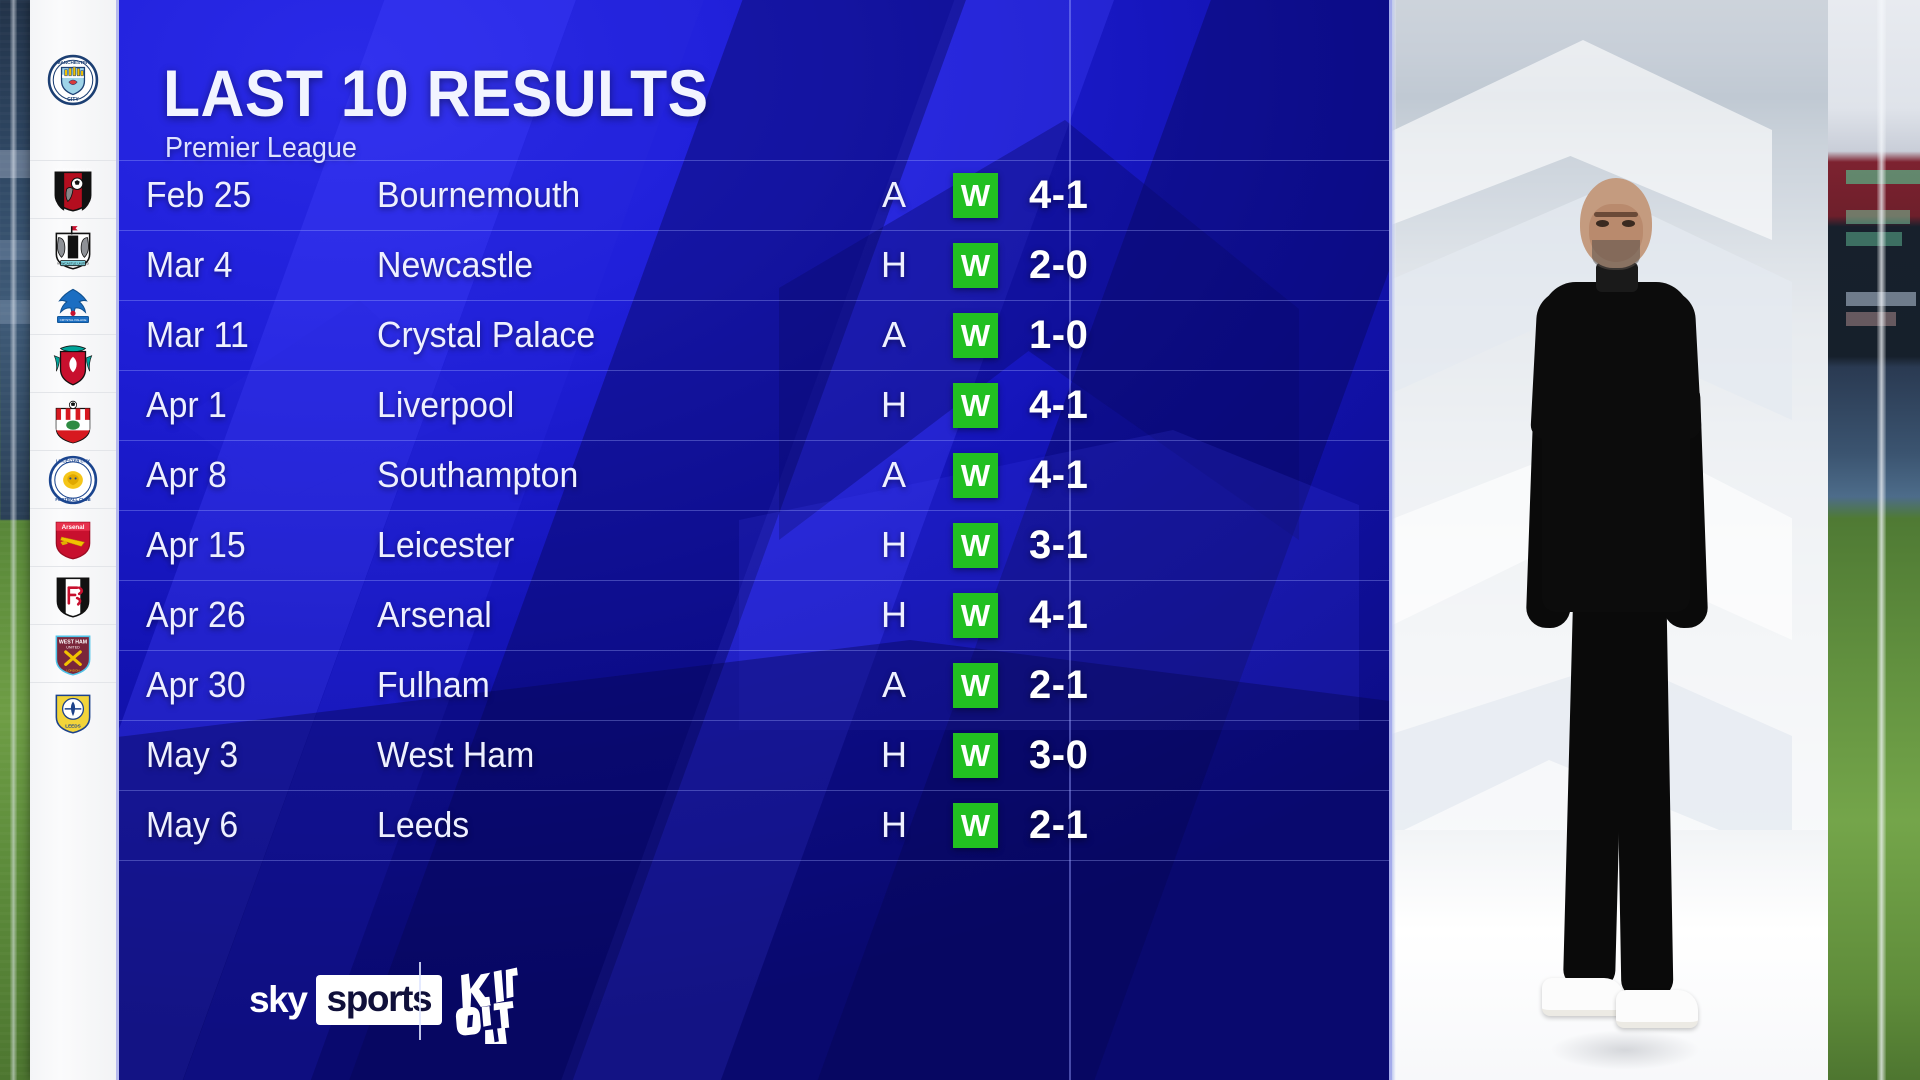 The width and height of the screenshot is (1920, 1080). Describe the element at coordinates (73, 655) in the screenshot. I see `west-ham-crest: WEST HAM UNITED LONDON` at that location.